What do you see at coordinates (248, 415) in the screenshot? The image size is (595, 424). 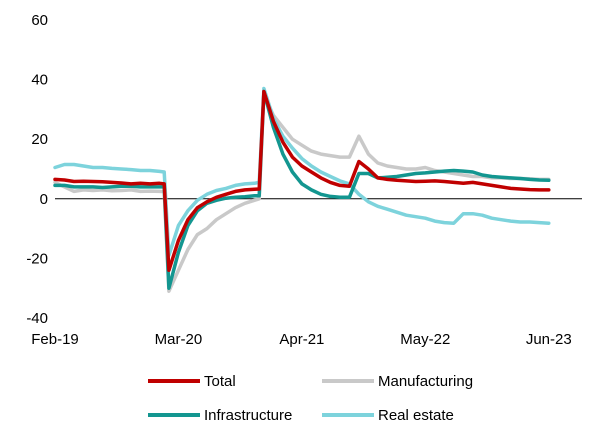 I see `legend-label-infrastructure: Infrastructure` at bounding box center [248, 415].